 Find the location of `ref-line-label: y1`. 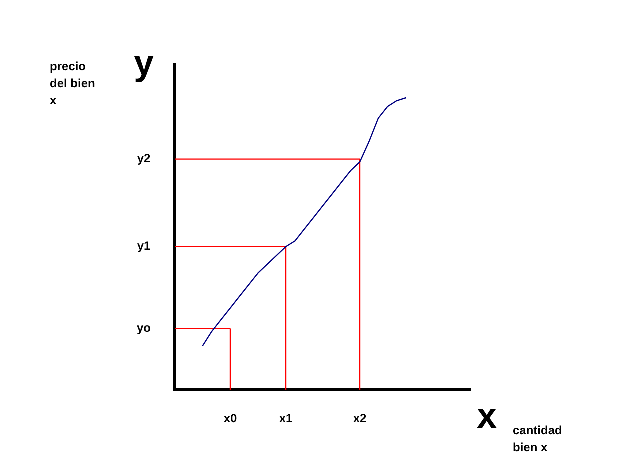

ref-line-label: y1 is located at coordinates (144, 246).